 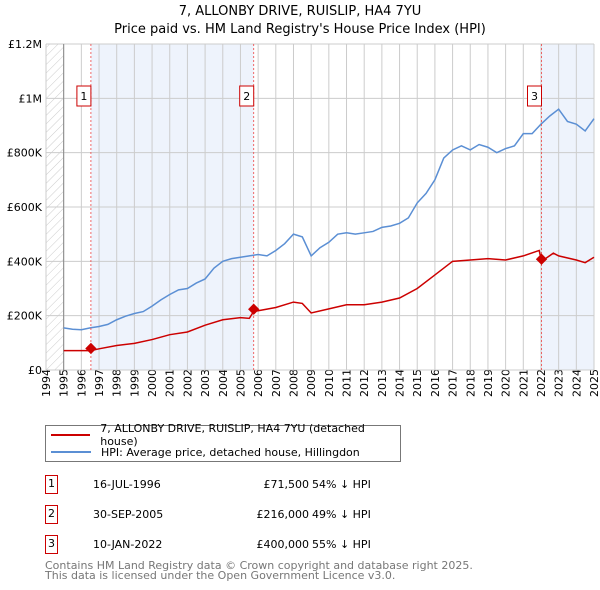 I want to click on title-line: 7, ALLONBY DRIVE, RUISLIP, HA4 7YU, so click(x=300, y=11).